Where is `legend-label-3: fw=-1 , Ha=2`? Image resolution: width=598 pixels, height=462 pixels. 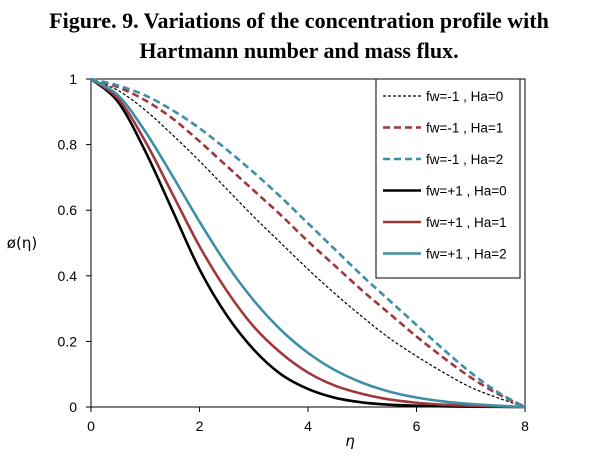 legend-label-3: fw=-1 , Ha=2 is located at coordinates (464, 159).